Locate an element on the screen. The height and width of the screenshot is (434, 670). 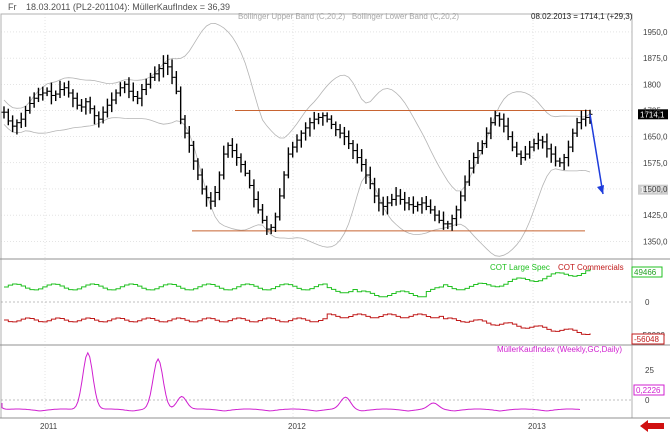
last-price-badge: 1714,1 is located at coordinates (653, 114).